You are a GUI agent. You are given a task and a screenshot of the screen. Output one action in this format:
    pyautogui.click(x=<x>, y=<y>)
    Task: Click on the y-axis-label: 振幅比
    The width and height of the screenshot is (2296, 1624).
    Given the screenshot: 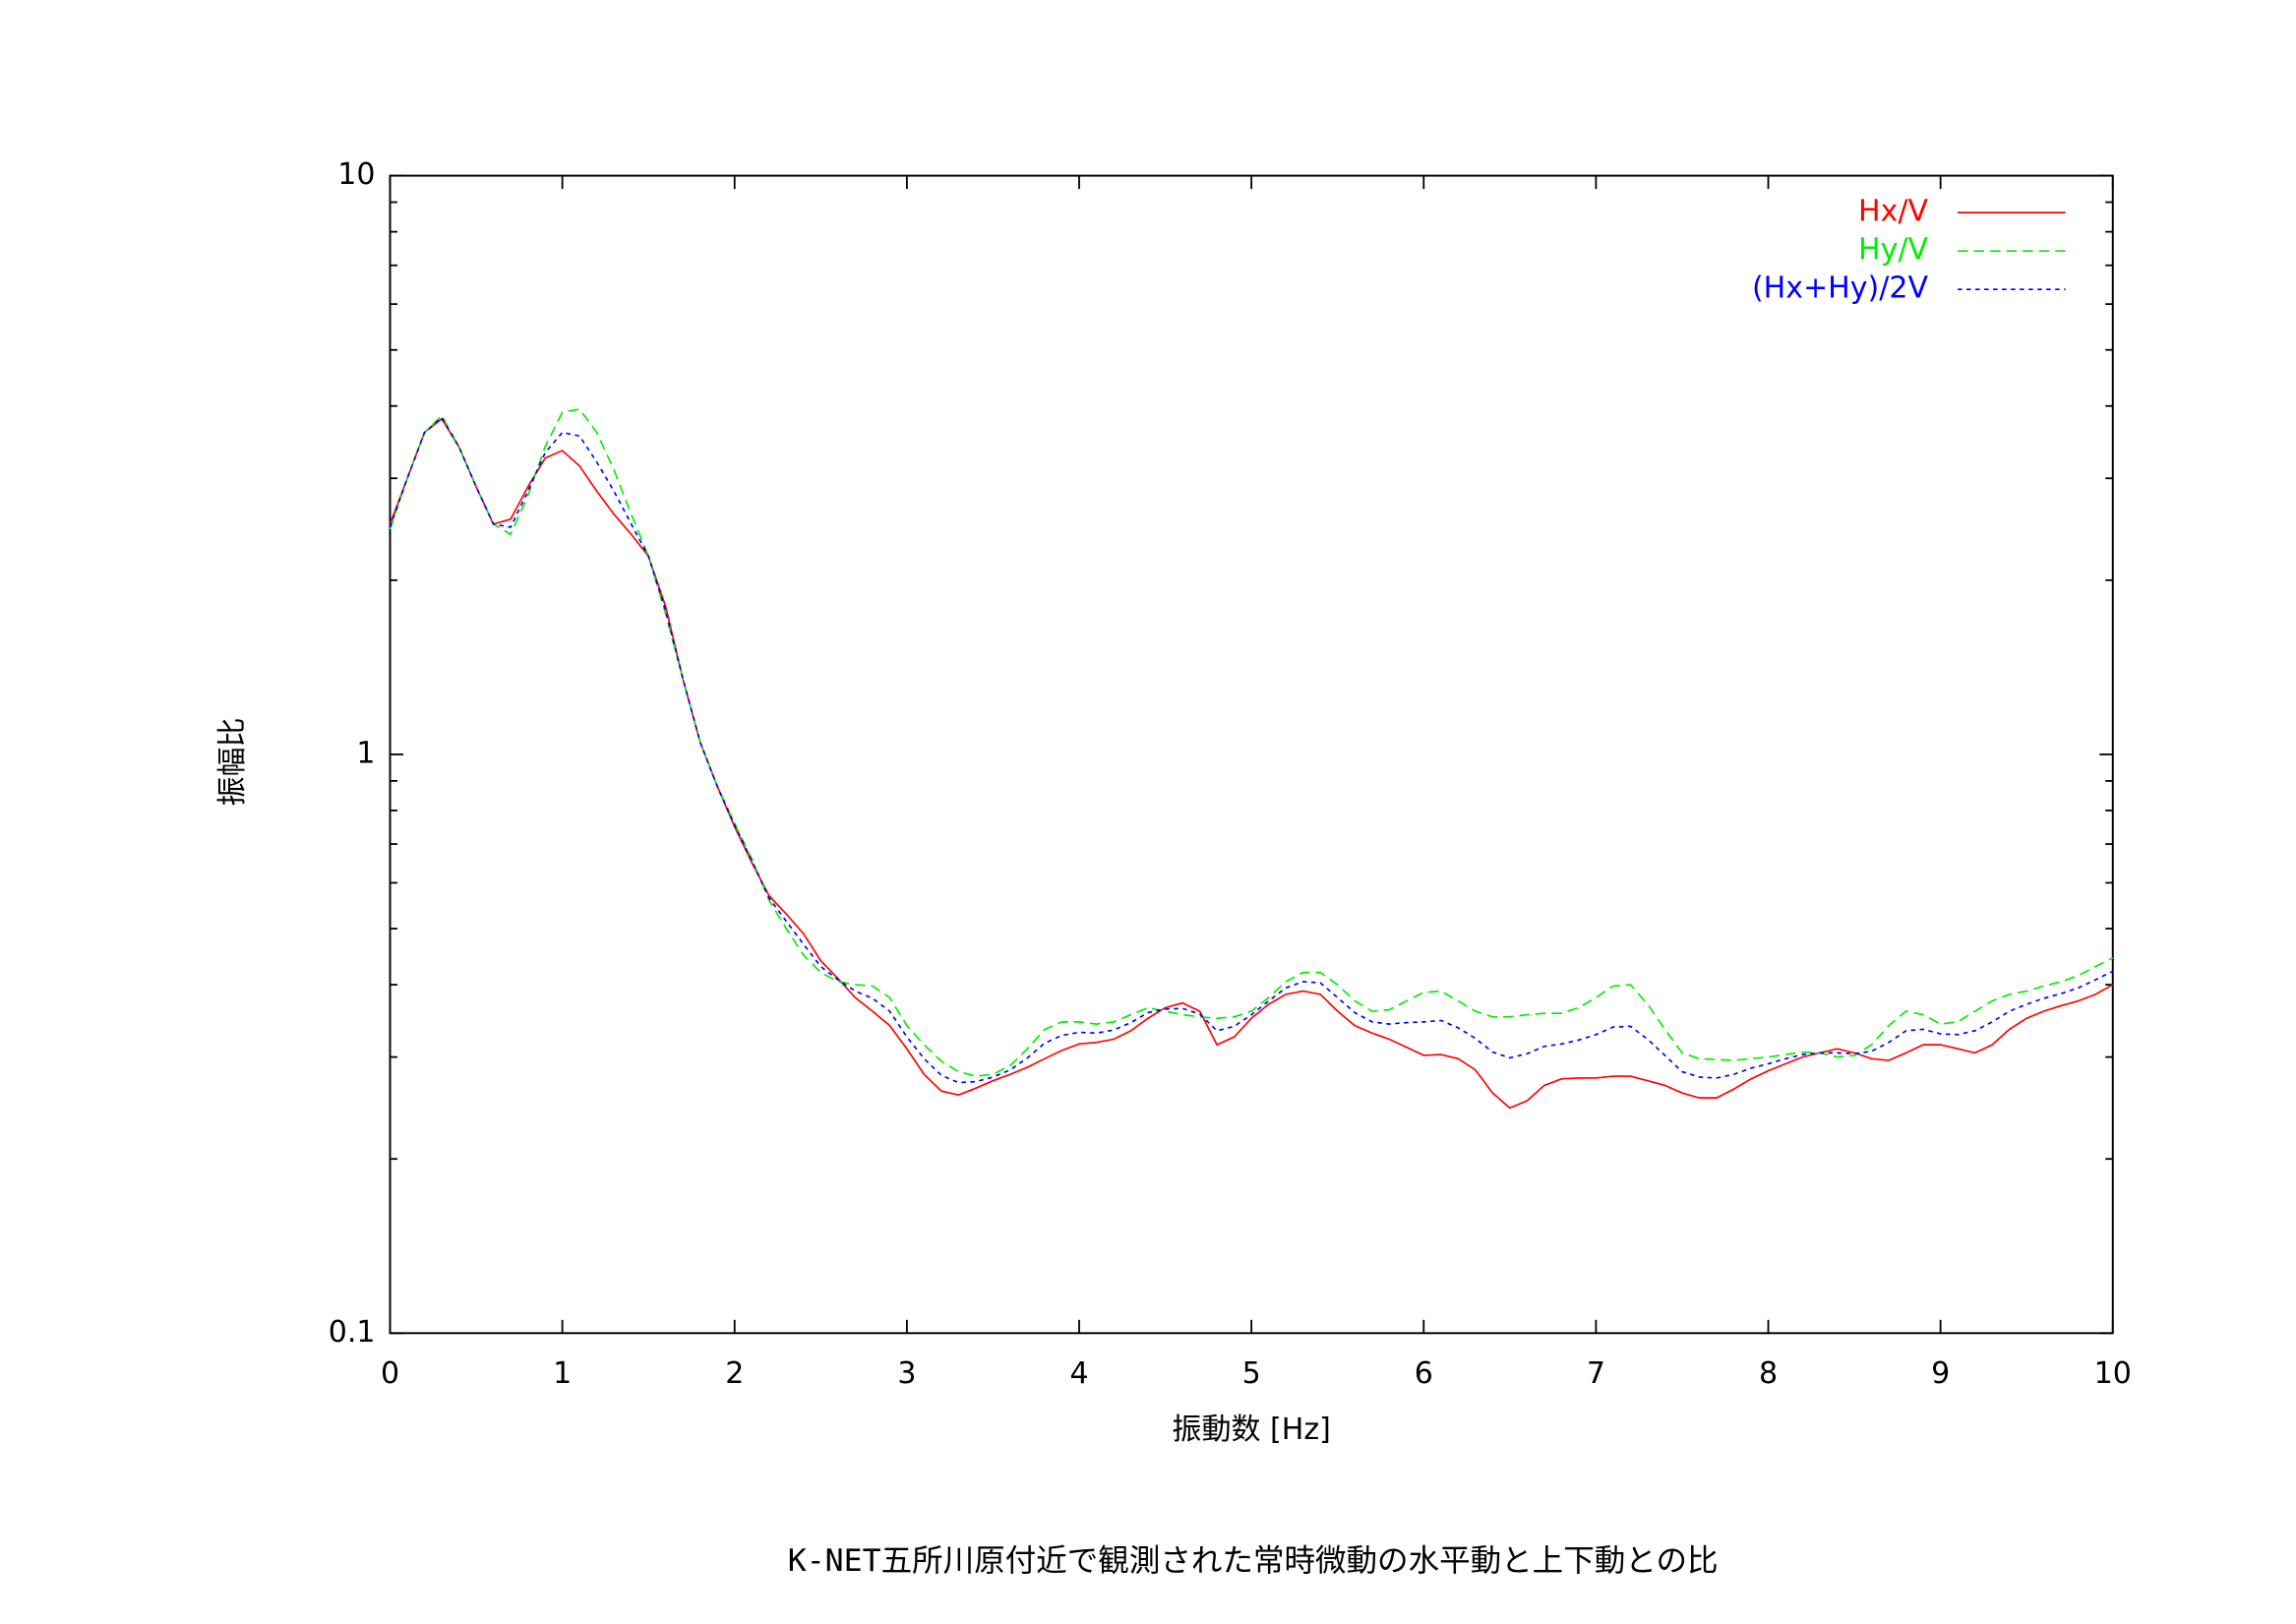 What is the action you would take?
    pyautogui.click(x=232, y=761)
    